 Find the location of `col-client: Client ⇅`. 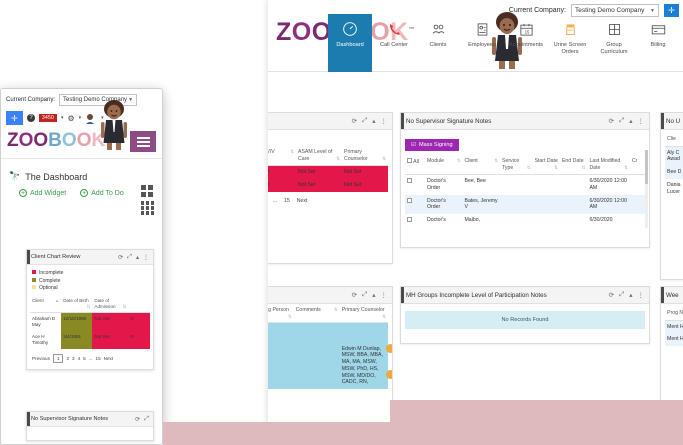

col-client: Client ⇅ is located at coordinates (481, 165).